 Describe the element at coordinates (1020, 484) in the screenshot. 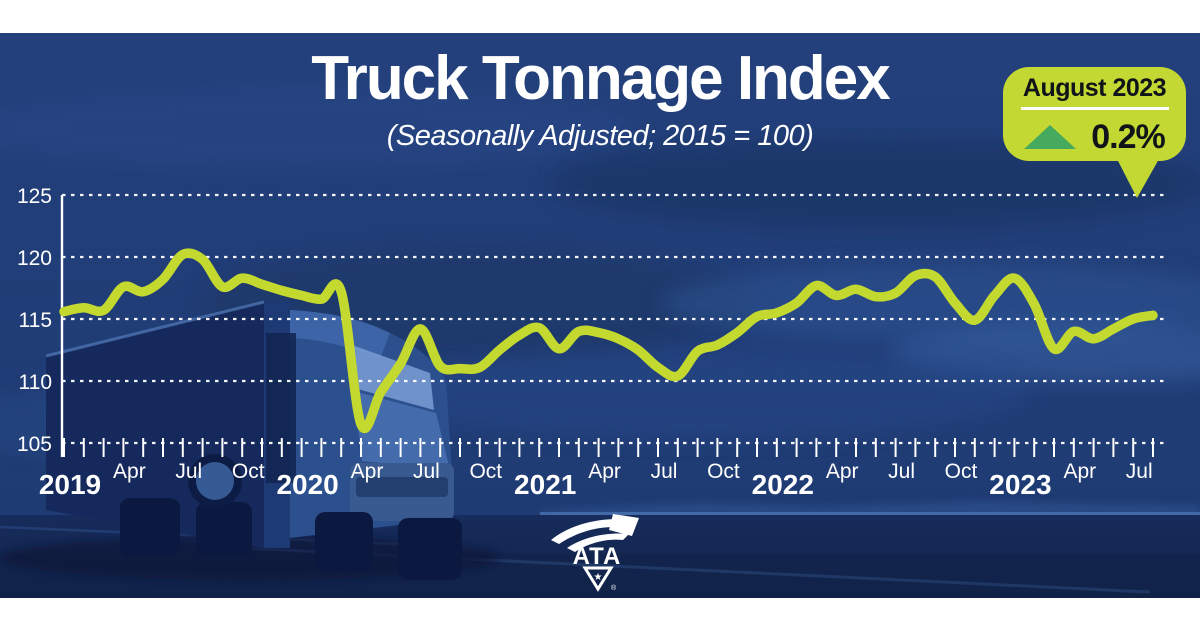

I see `x-year-label: 2023` at that location.